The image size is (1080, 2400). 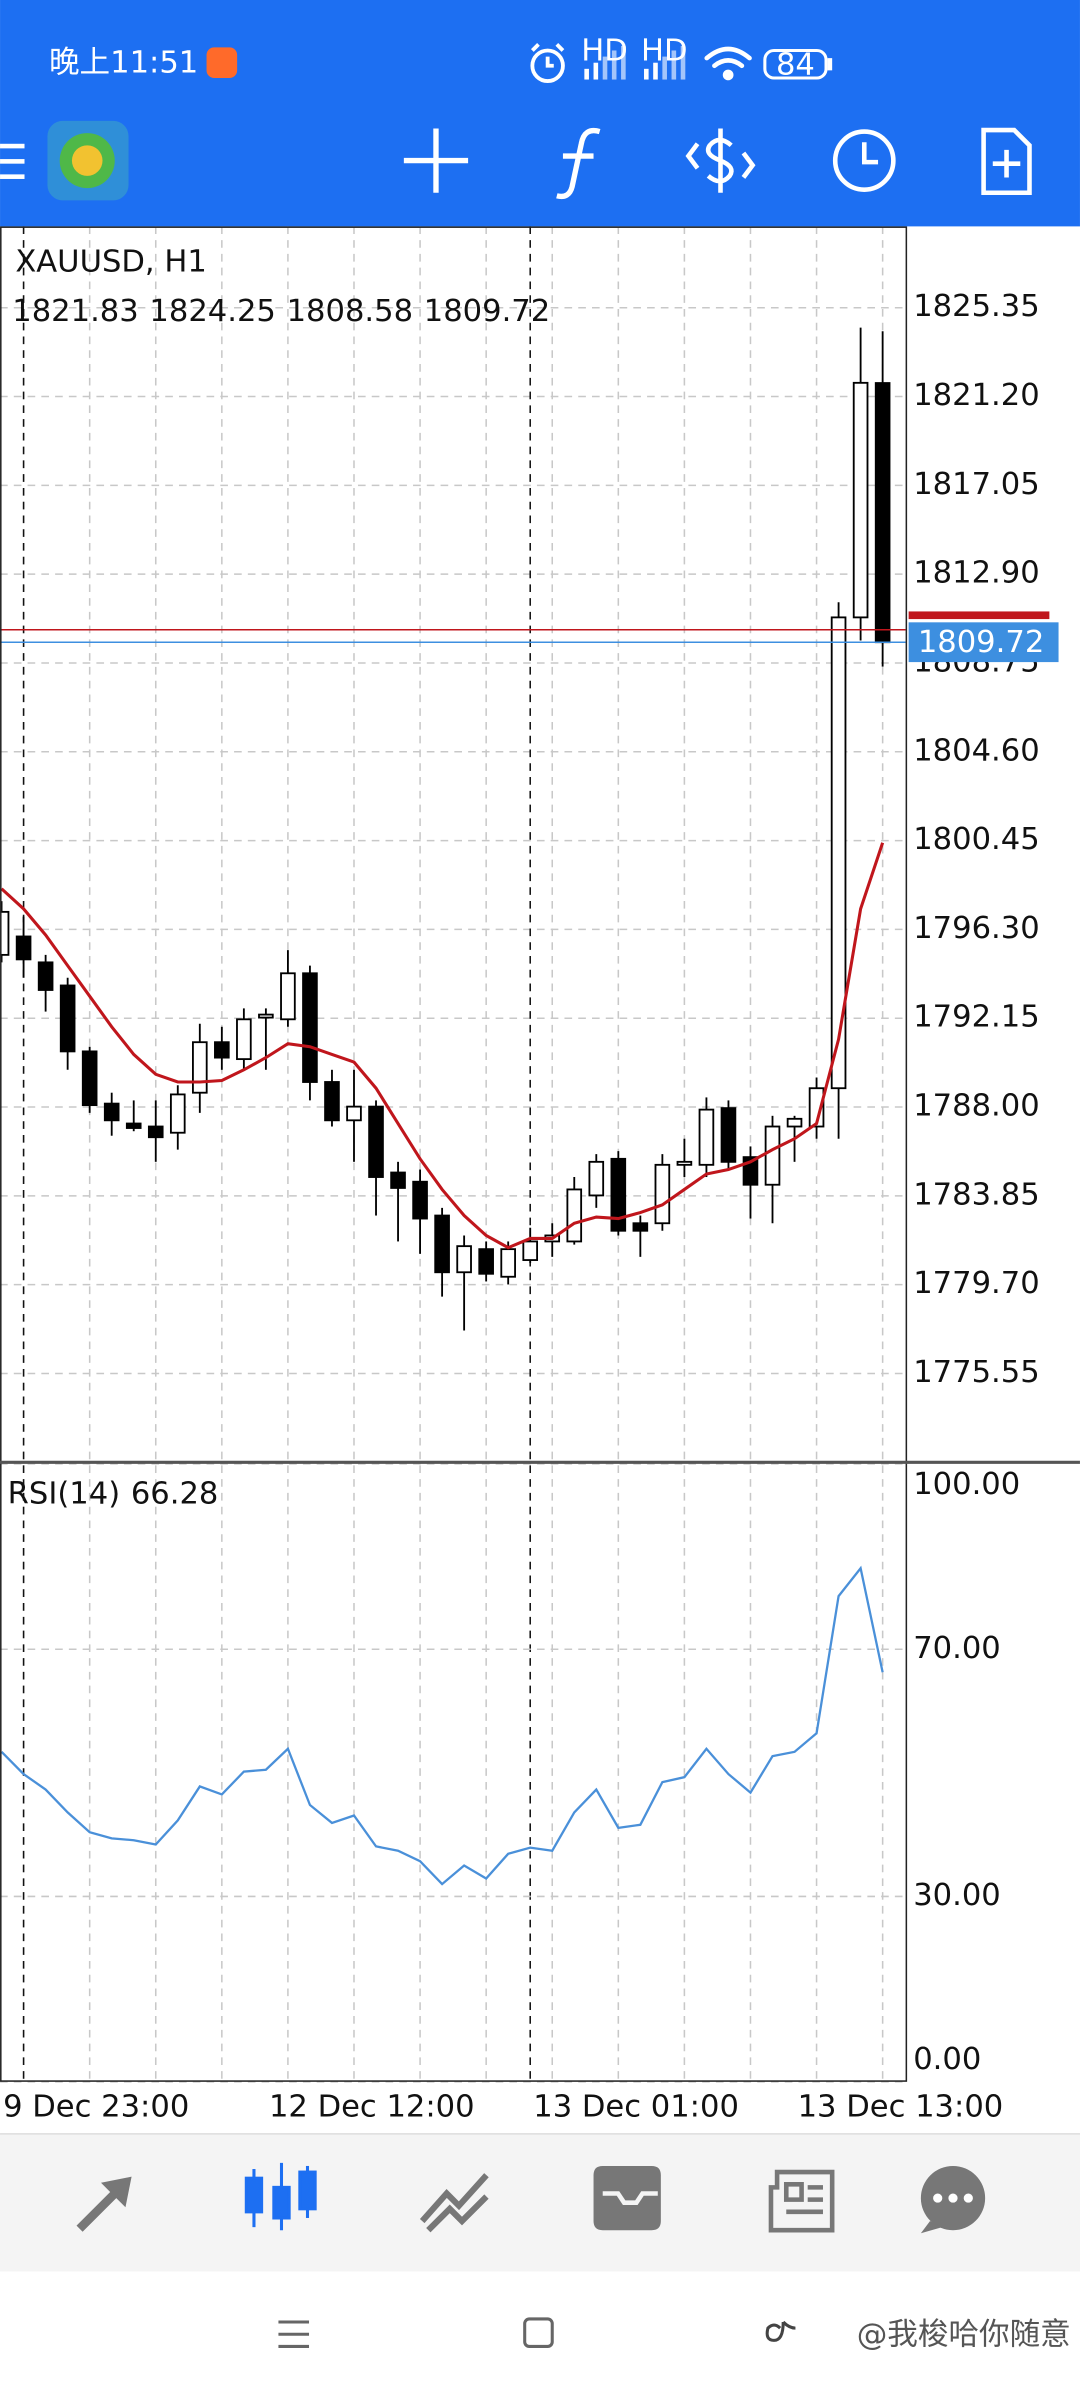 I want to click on ohlc-open: 1821.83, so click(x=75, y=311).